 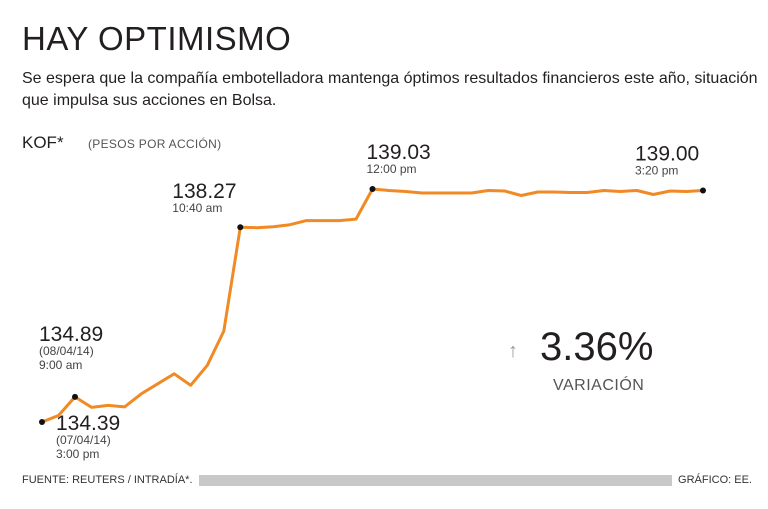 I want to click on data-label-detail: 10:40 am, so click(x=197, y=208).